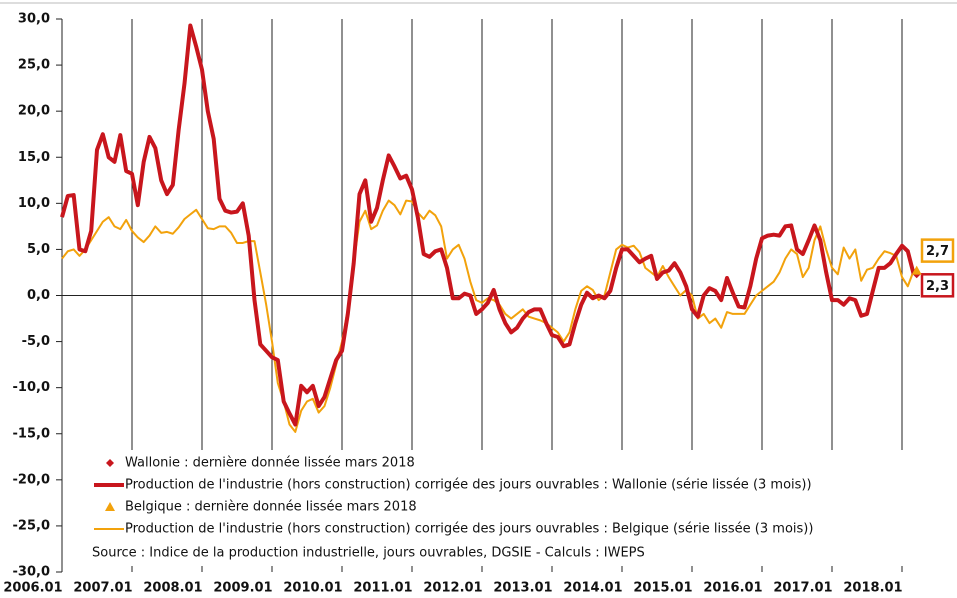 This screenshot has height=598, width=957. Describe the element at coordinates (382, 588) in the screenshot. I see `x-tick-label: 2011.01` at that location.